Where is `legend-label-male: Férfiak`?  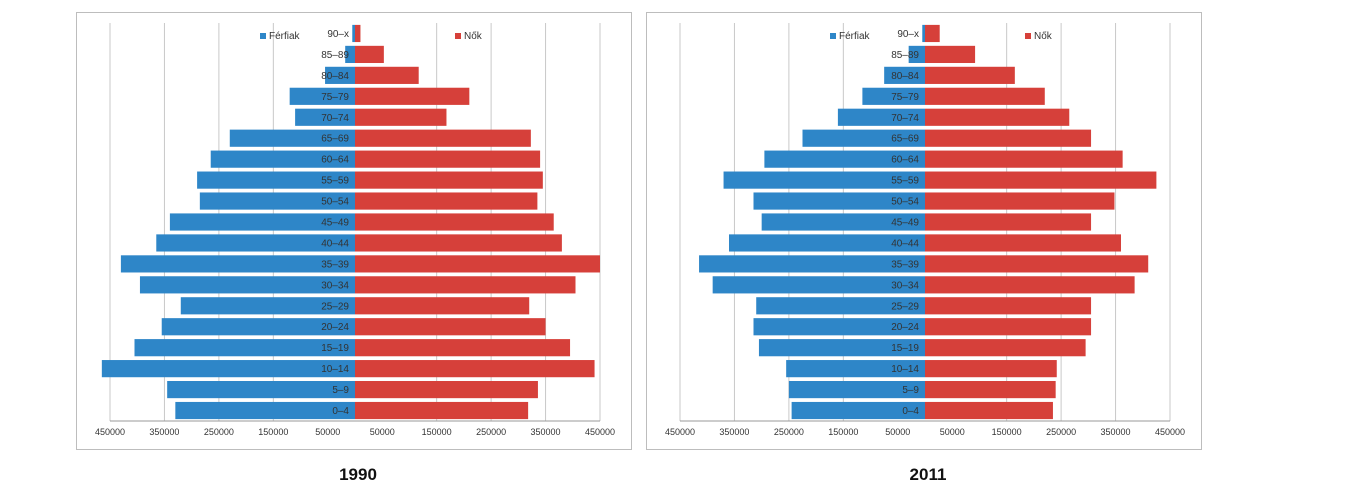 legend-label-male: Férfiak is located at coordinates (285, 36).